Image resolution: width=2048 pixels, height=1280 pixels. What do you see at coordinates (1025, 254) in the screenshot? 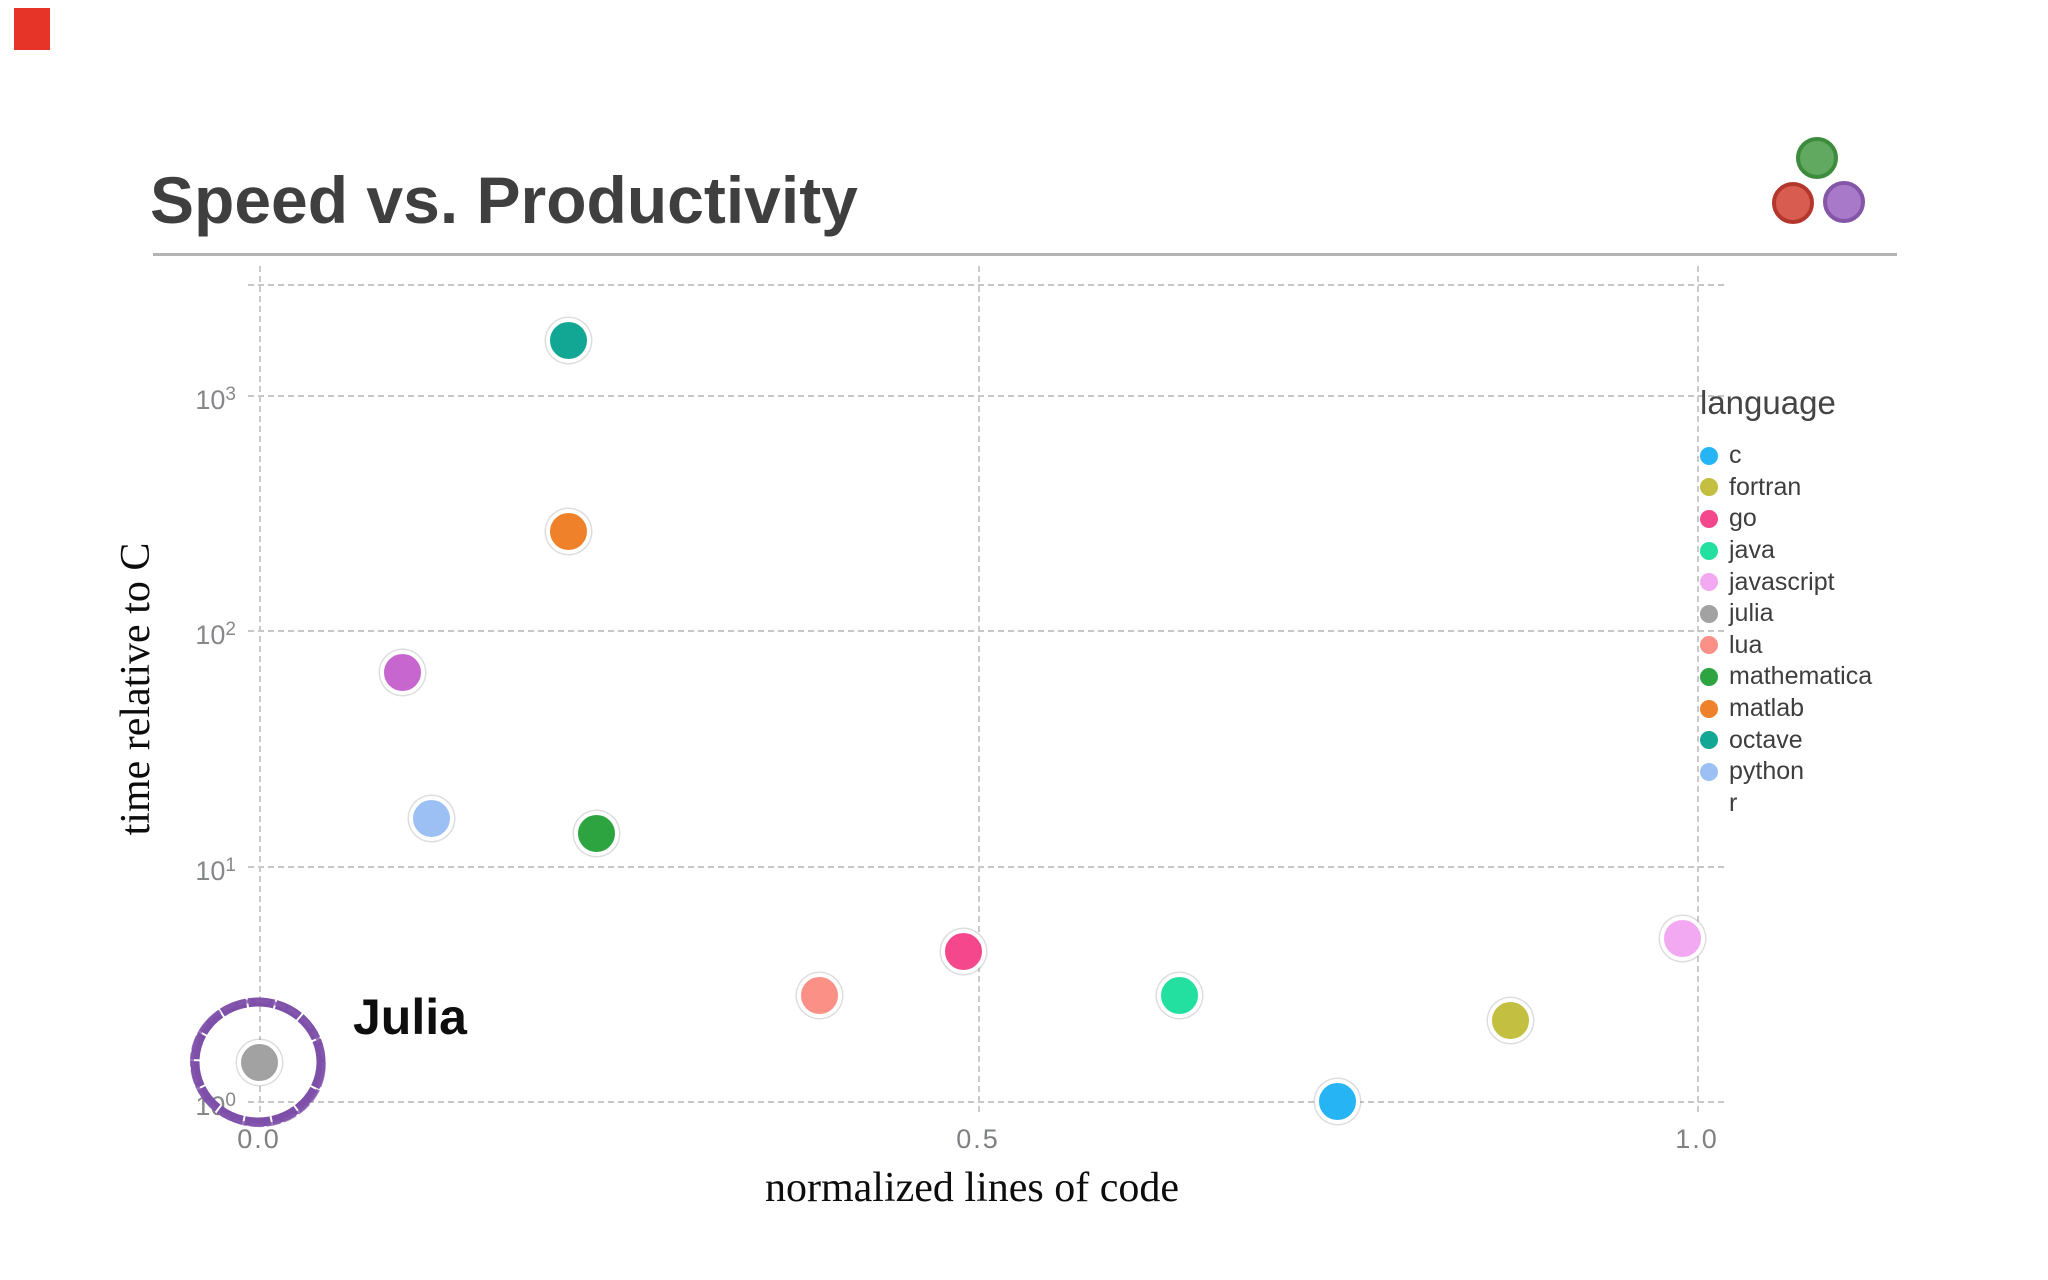
I see `header-divider` at bounding box center [1025, 254].